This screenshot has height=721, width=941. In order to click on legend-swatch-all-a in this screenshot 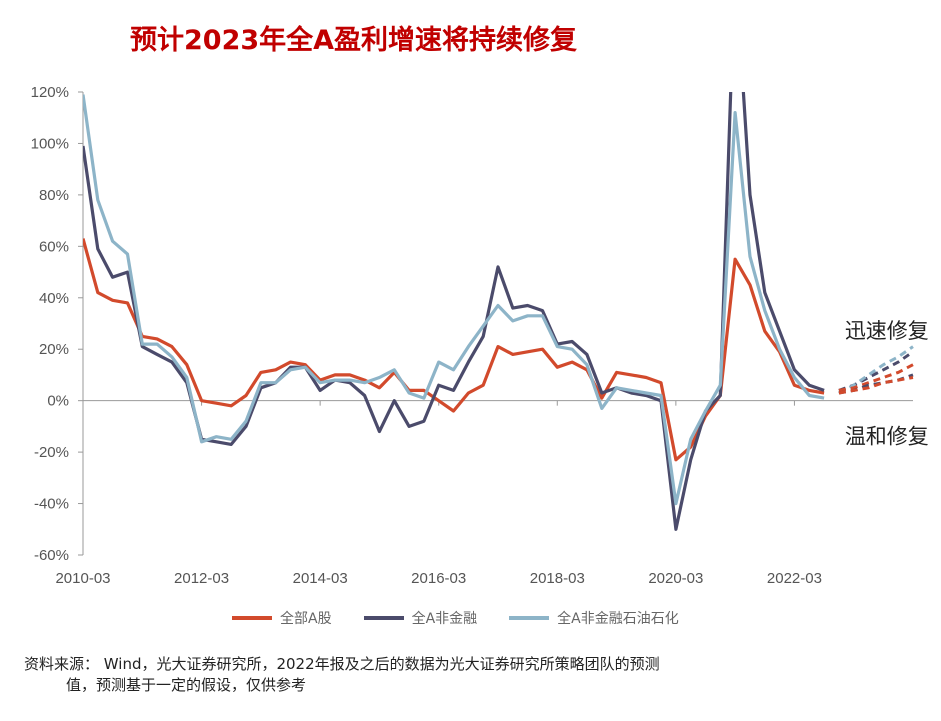, I will do `click(252, 618)`.